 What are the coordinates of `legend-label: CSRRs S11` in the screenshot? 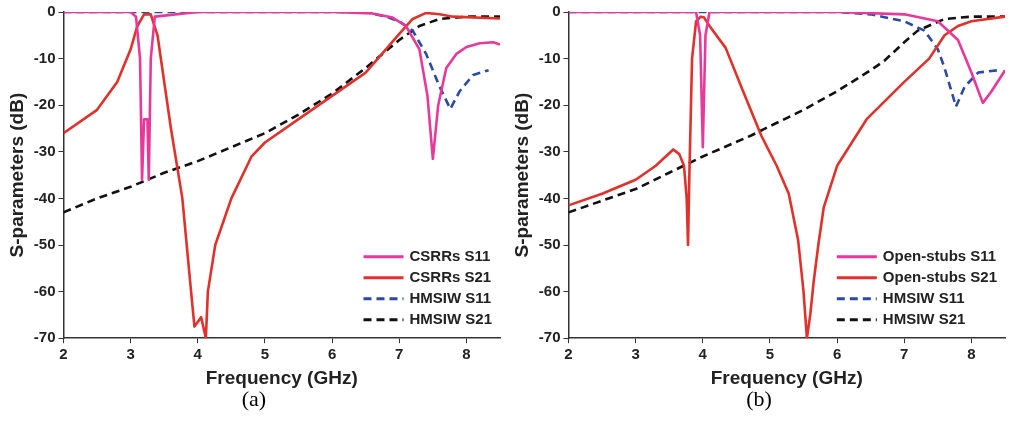 It's located at (450, 255).